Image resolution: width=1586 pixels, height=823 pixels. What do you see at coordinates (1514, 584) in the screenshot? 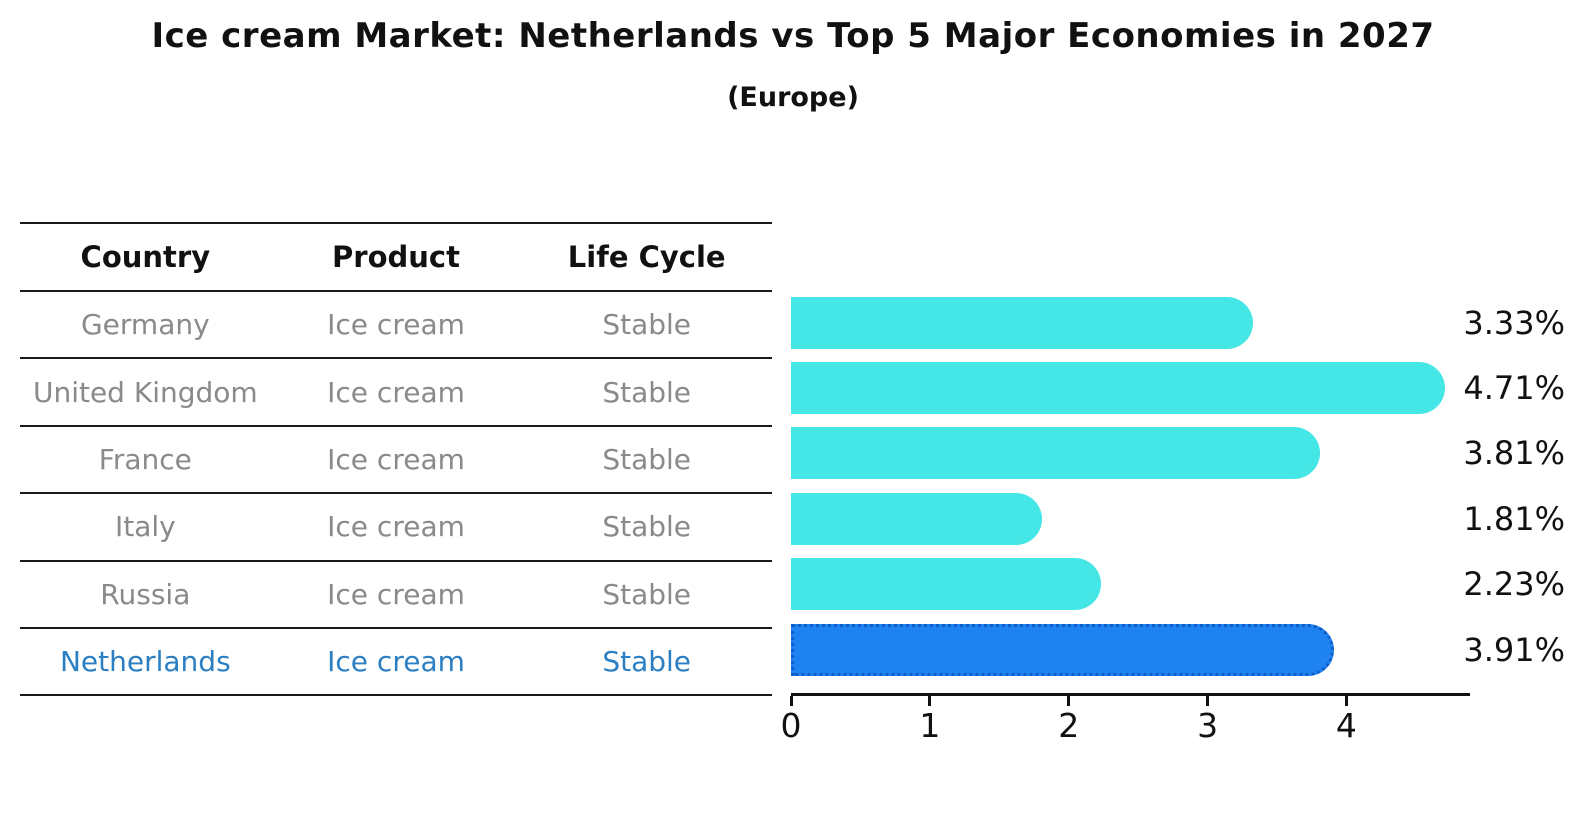
I see `value-label-russia: 2.23%` at bounding box center [1514, 584].